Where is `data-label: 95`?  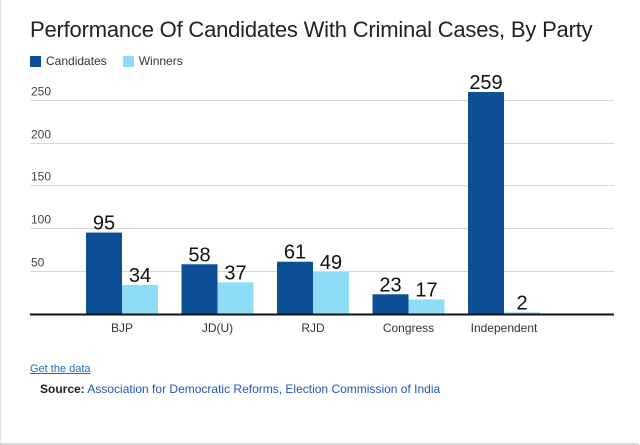 data-label: 95 is located at coordinates (104, 224).